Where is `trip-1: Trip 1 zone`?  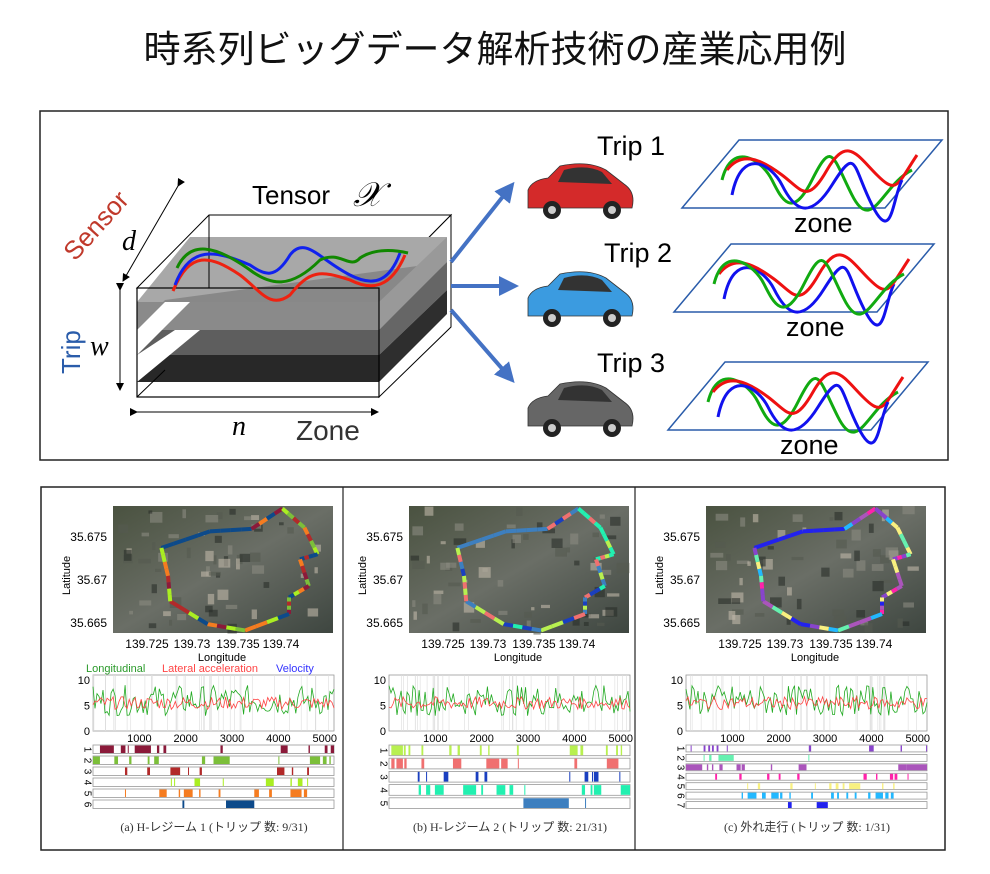 trip-1: Trip 1 zone is located at coordinates (735, 184).